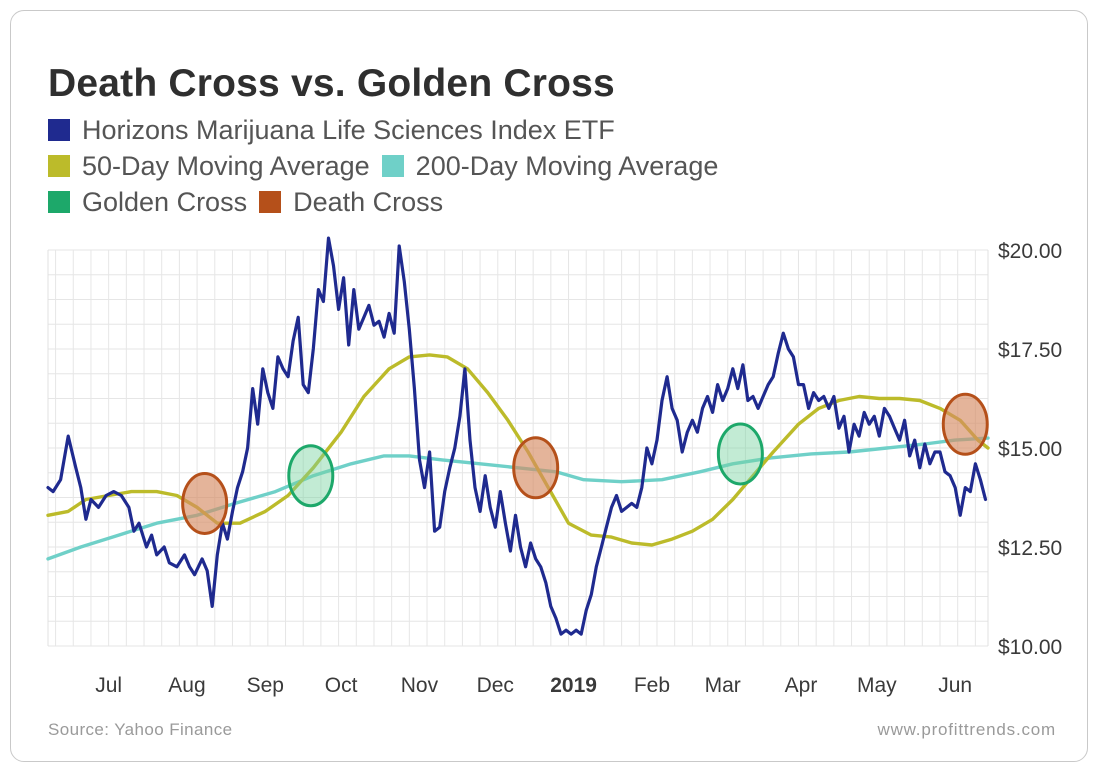 Image resolution: width=1100 pixels, height=774 pixels. I want to click on x-tick-label: Apr, so click(801, 685).